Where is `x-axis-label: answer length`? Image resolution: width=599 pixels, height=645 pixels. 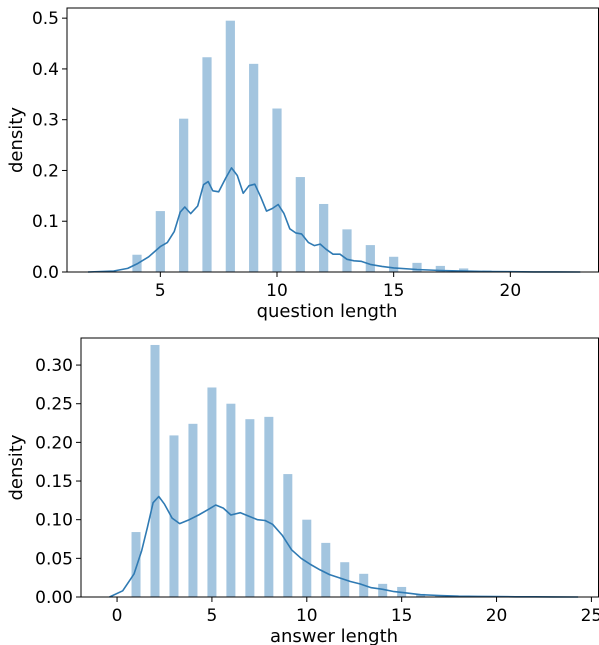 x-axis-label: answer length is located at coordinates (334, 635).